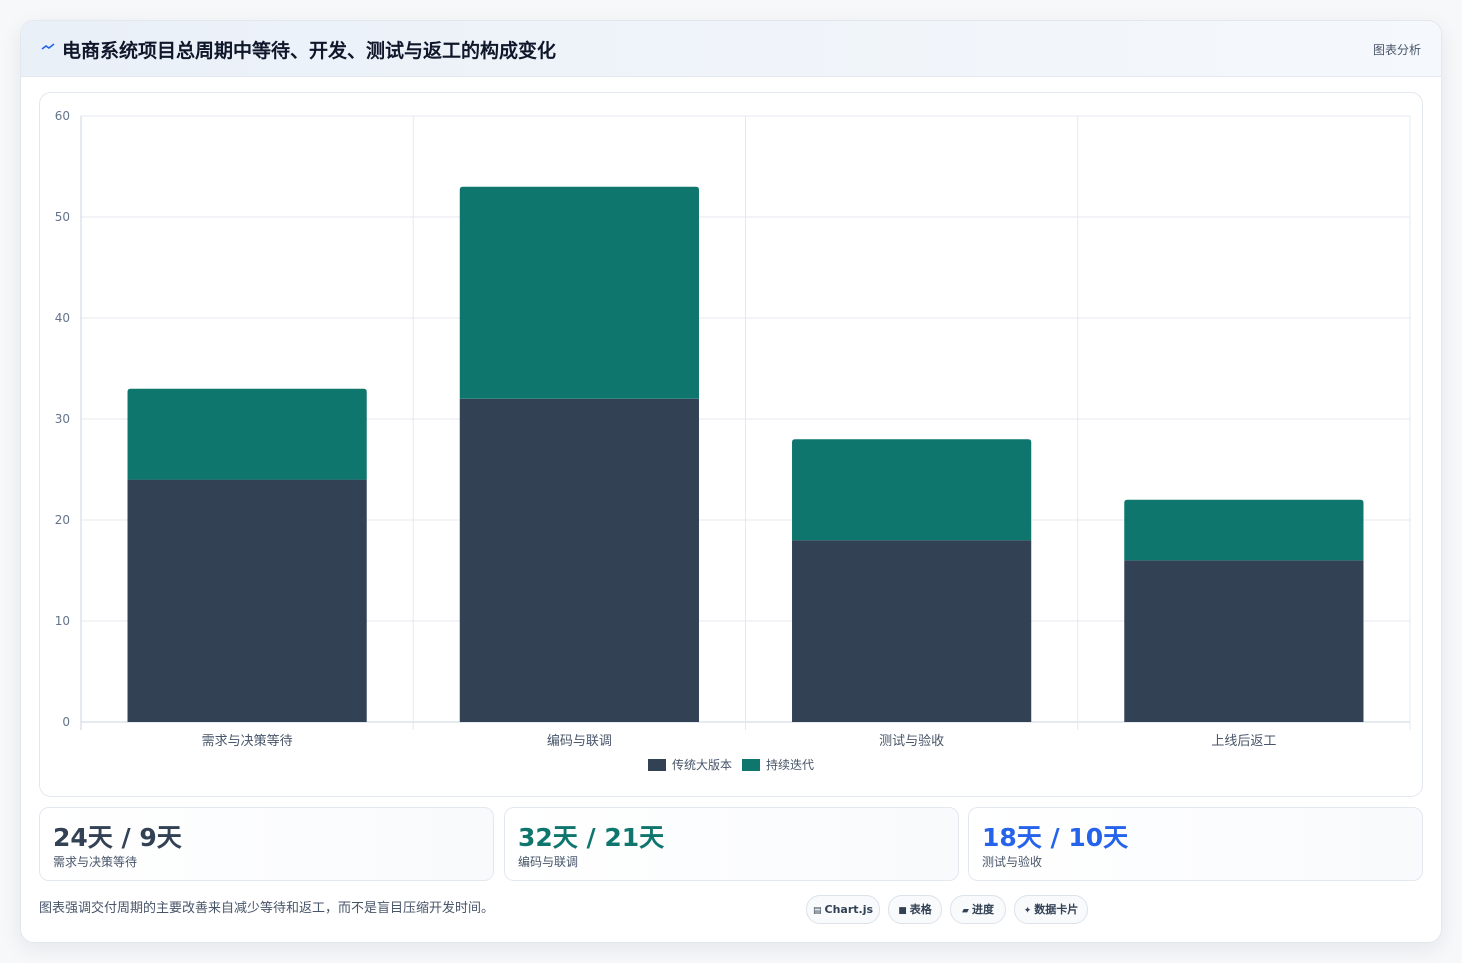 The height and width of the screenshot is (963, 1462). Describe the element at coordinates (48, 47) in the screenshot. I see `chart-line-icon` at that location.